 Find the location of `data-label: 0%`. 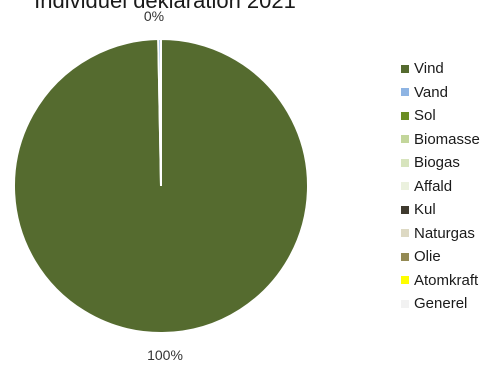

data-label: 0% is located at coordinates (154, 16).